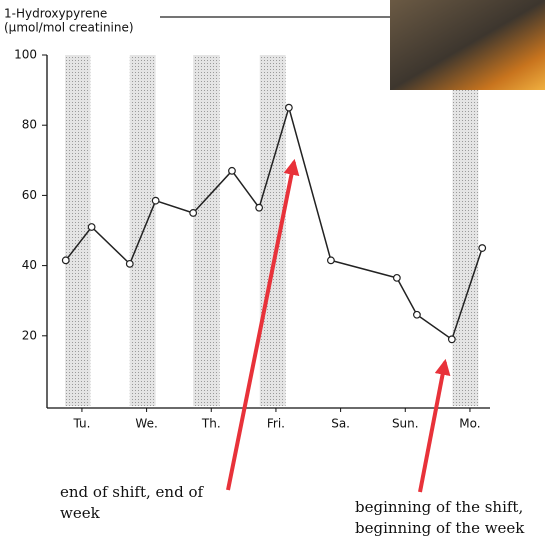 This screenshot has width=545, height=541. What do you see at coordinates (29, 125) in the screenshot?
I see `y-tick-label: 80` at bounding box center [29, 125].